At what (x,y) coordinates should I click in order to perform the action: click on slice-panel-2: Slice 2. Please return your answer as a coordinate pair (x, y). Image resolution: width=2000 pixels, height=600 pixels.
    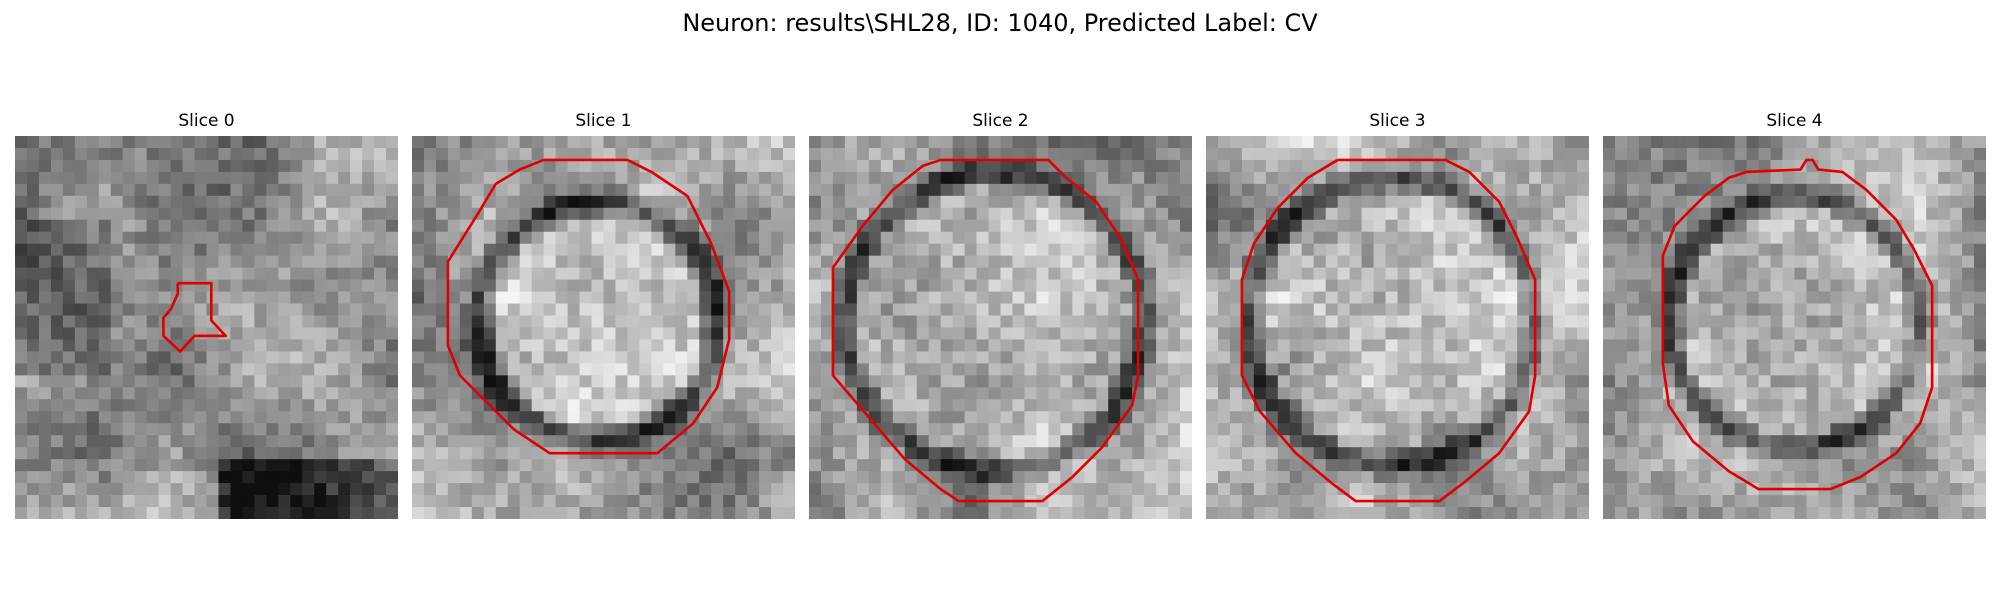
    Looking at the image, I should click on (1000, 313).